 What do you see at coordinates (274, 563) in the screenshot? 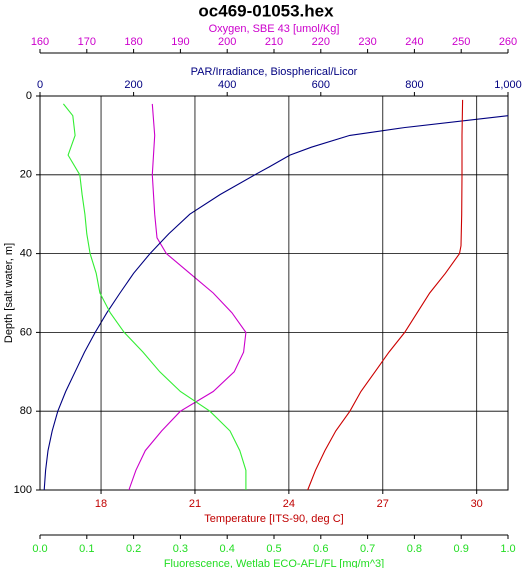
I see `x-axis-label: Fluorescence, Wetlab ECO-AFL/FL [mg/m^3]` at bounding box center [274, 563].